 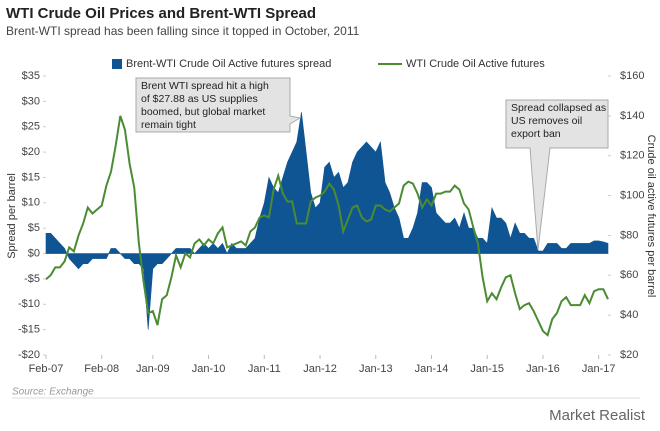 What do you see at coordinates (629, 235) in the screenshot?
I see `y2-tick-label: $80` at bounding box center [629, 235].